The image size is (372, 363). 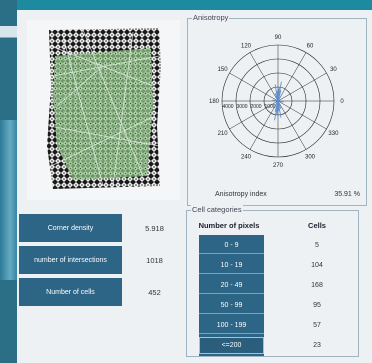 What do you see at coordinates (214, 102) in the screenshot?
I see `polar-angle-label-180: 180` at bounding box center [214, 102].